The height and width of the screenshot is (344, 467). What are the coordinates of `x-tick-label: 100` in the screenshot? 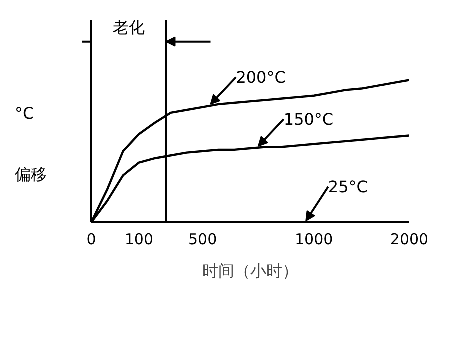 It's located at (139, 239).